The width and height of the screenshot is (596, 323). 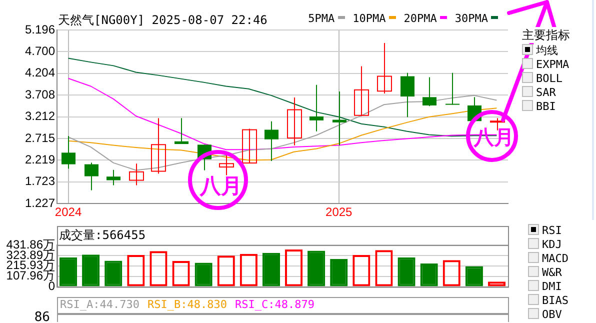 I want to click on text: BIAS, so click(x=555, y=300).